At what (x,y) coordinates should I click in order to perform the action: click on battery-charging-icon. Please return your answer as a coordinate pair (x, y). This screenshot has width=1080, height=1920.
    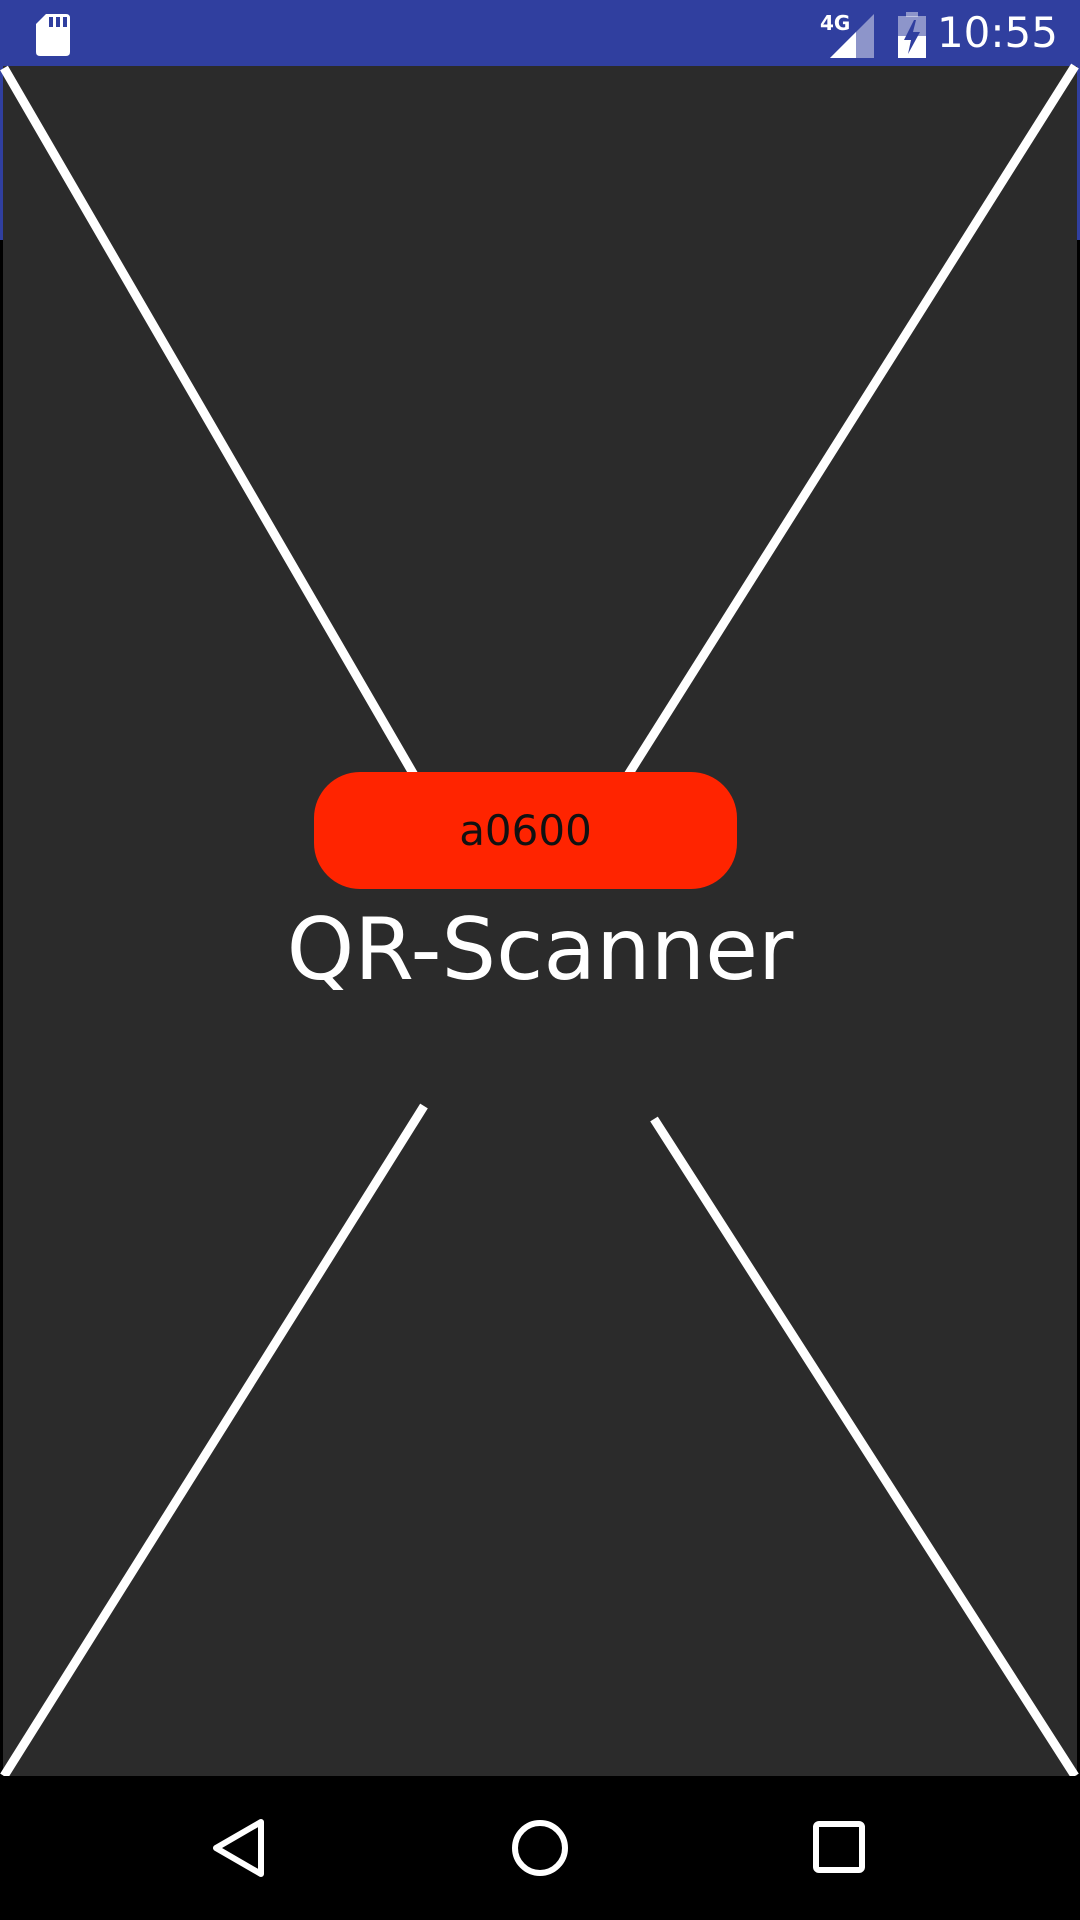
    Looking at the image, I should click on (912, 35).